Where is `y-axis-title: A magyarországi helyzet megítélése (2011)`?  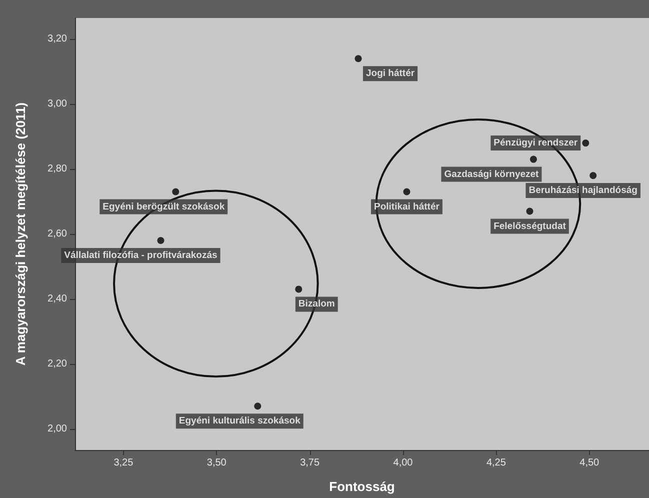
y-axis-title: A magyarországi helyzet megítélése (2011) is located at coordinates (20, 234).